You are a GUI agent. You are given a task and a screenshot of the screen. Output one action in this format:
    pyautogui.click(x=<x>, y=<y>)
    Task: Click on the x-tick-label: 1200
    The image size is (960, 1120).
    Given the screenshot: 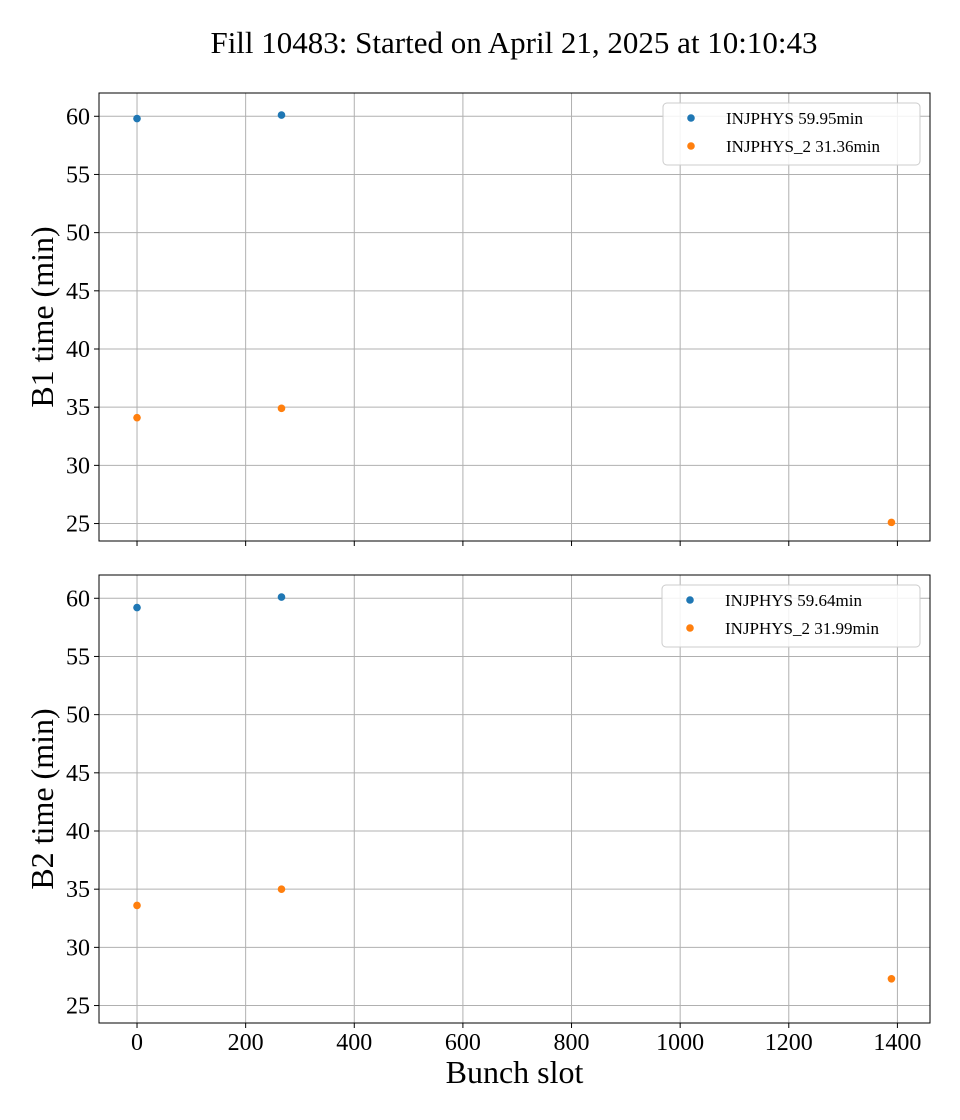 What is the action you would take?
    pyautogui.click(x=789, y=1043)
    